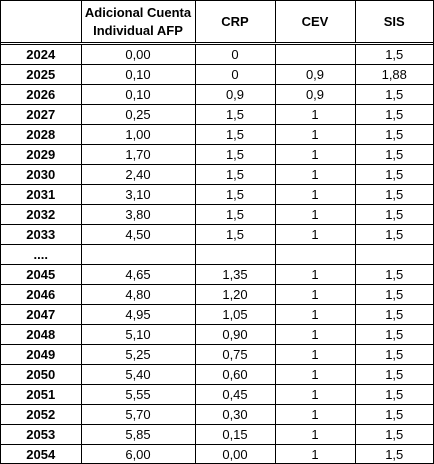 The height and width of the screenshot is (464, 434). What do you see at coordinates (235, 254) in the screenshot?
I see `cell-crp` at bounding box center [235, 254].